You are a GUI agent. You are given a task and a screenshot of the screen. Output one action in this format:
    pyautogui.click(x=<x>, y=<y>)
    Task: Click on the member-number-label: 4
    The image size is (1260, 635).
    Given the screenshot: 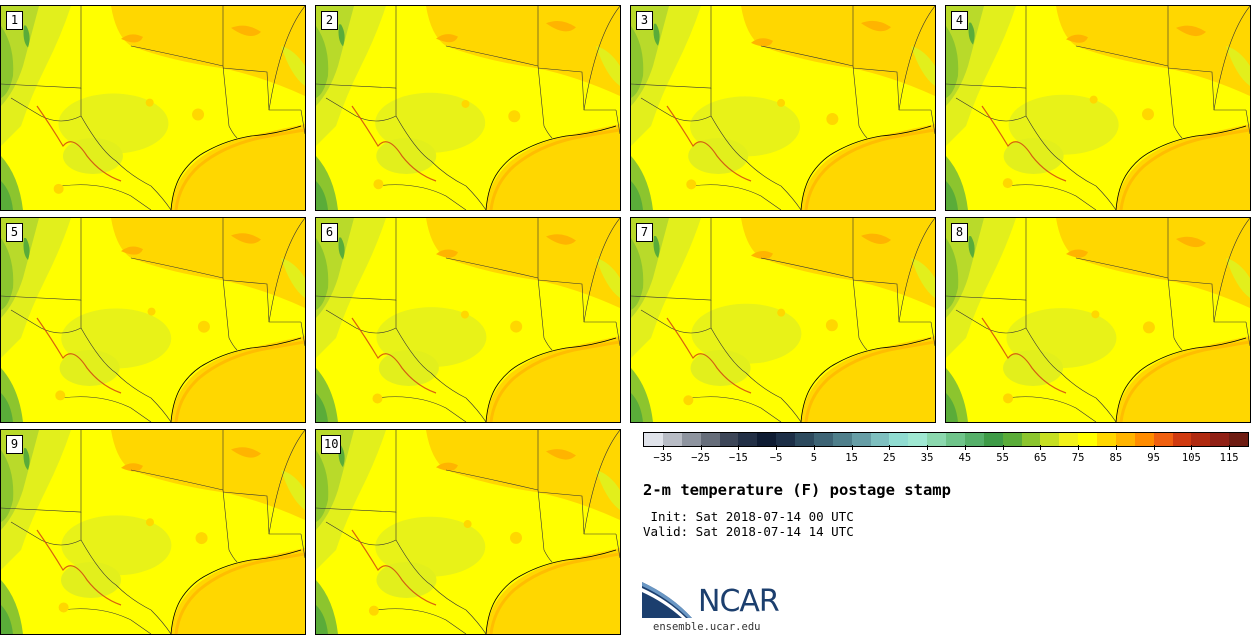 What is the action you would take?
    pyautogui.click(x=959, y=20)
    